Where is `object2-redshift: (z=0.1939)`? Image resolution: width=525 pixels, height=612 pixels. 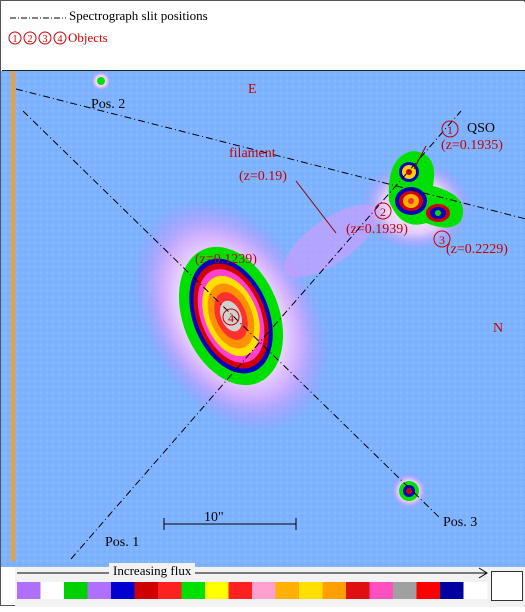 object2-redshift: (z=0.1939) is located at coordinates (377, 229).